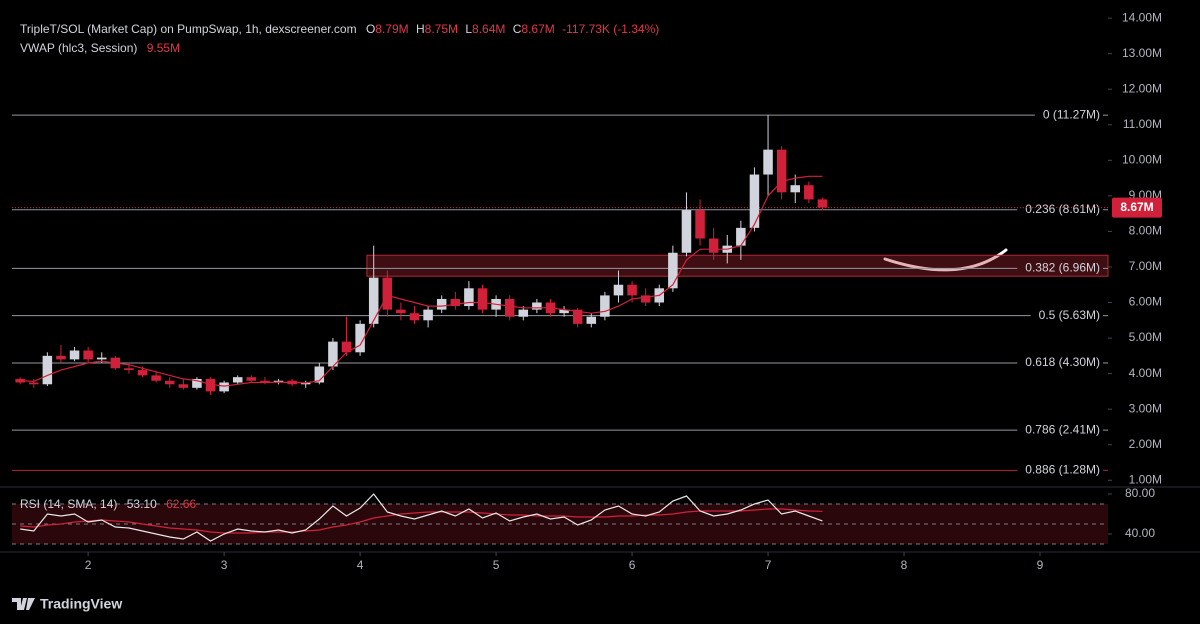 The height and width of the screenshot is (624, 1200). What do you see at coordinates (360, 565) in the screenshot?
I see `x-tick-label: 4` at bounding box center [360, 565].